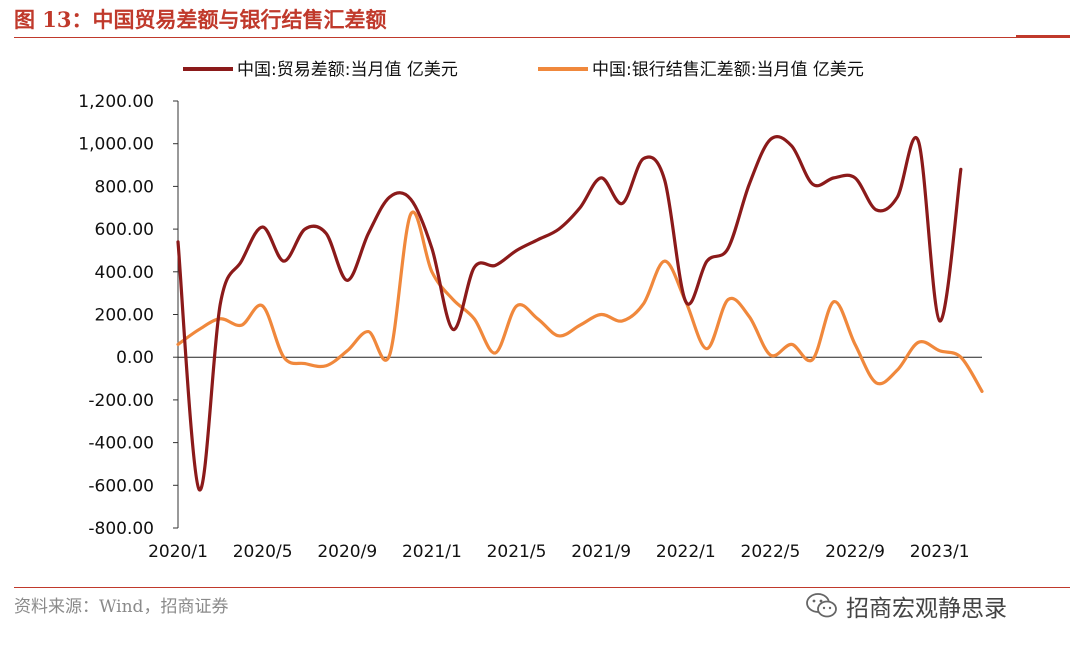 The image size is (1080, 650). Describe the element at coordinates (347, 70) in the screenshot. I see `legend-label: 中国:贸易差额:当月值 亿美元` at that location.